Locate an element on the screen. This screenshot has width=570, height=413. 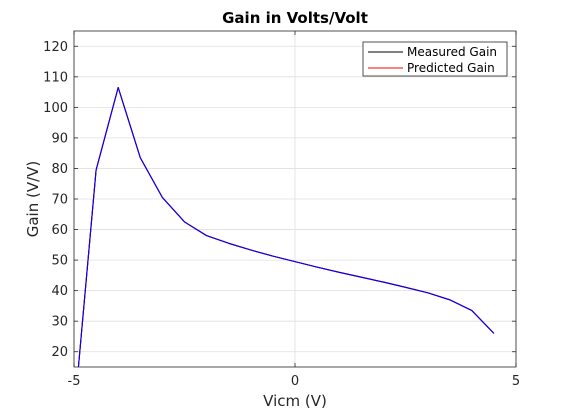
y-tick-label: 120 is located at coordinates (55, 47).